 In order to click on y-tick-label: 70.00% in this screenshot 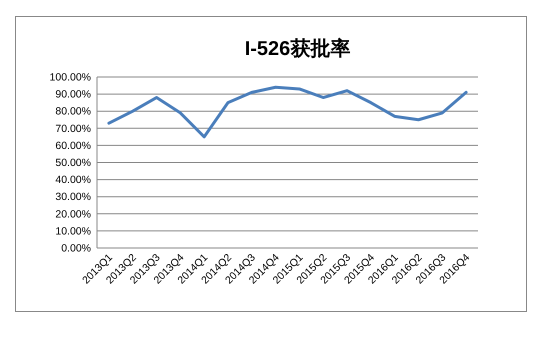, I will do `click(73, 128)`.